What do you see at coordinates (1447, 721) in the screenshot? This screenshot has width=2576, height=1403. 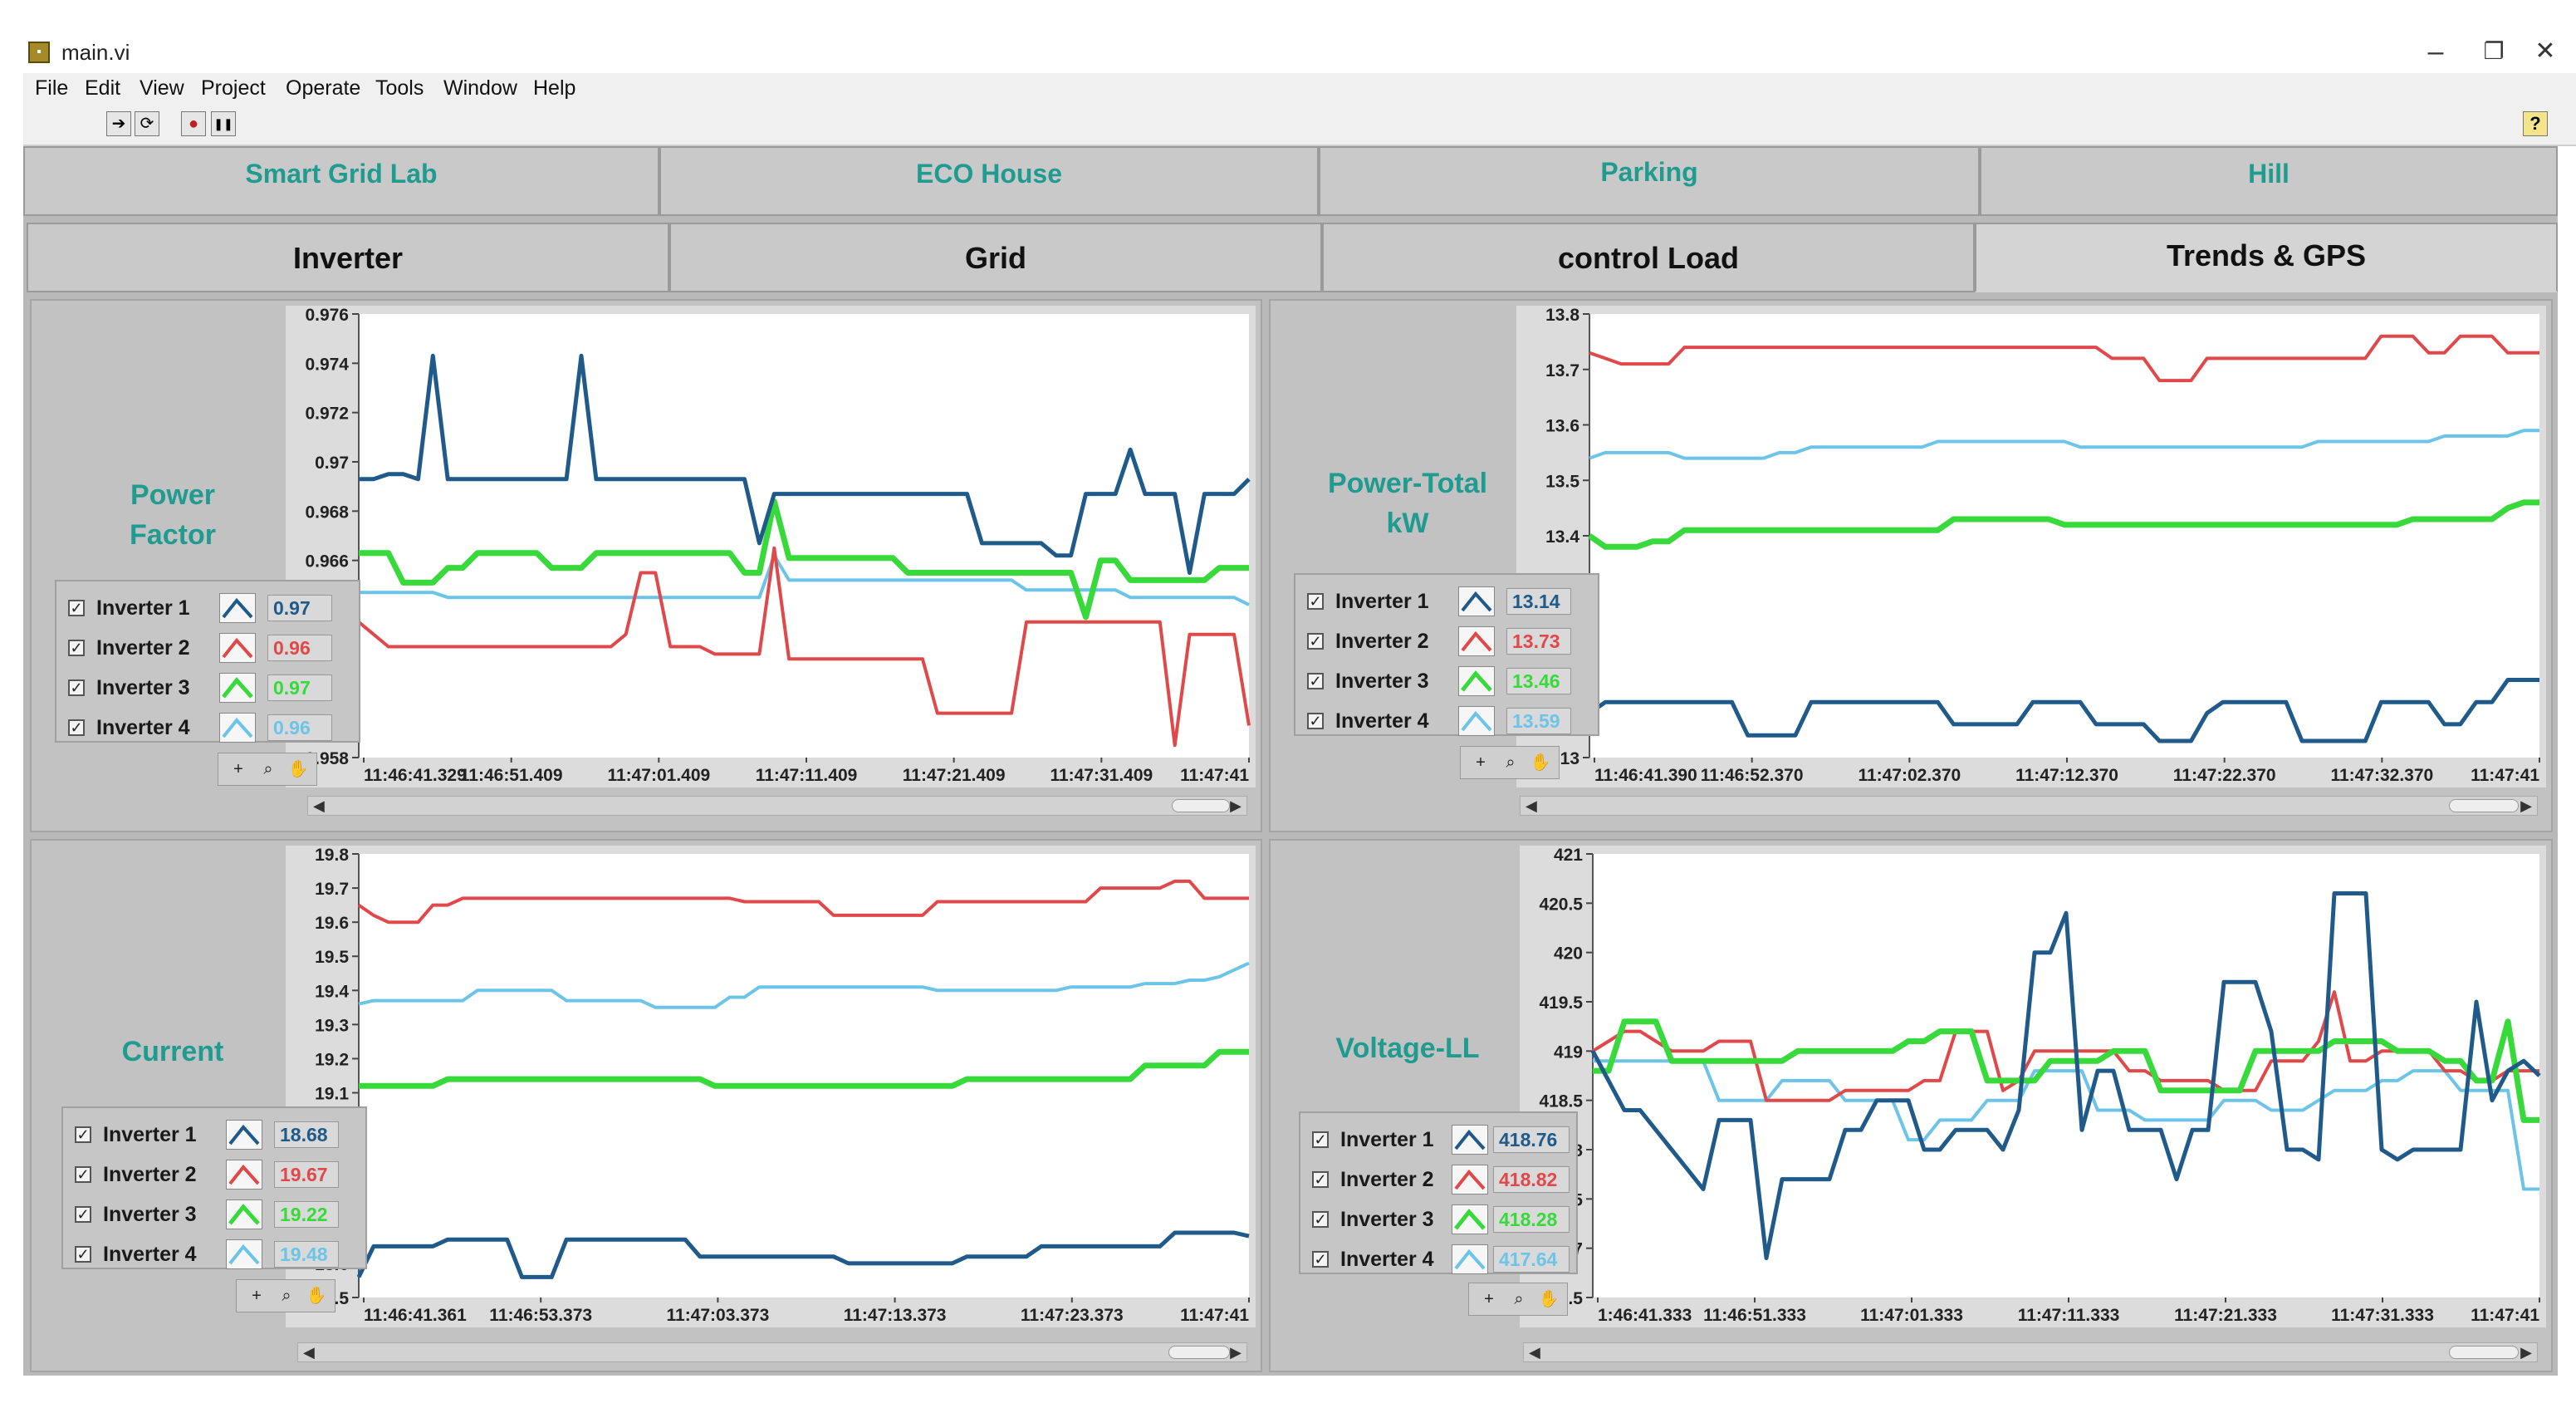 I see `legend-row-inverter-4: ✓ Inverter 4 13.59` at bounding box center [1447, 721].